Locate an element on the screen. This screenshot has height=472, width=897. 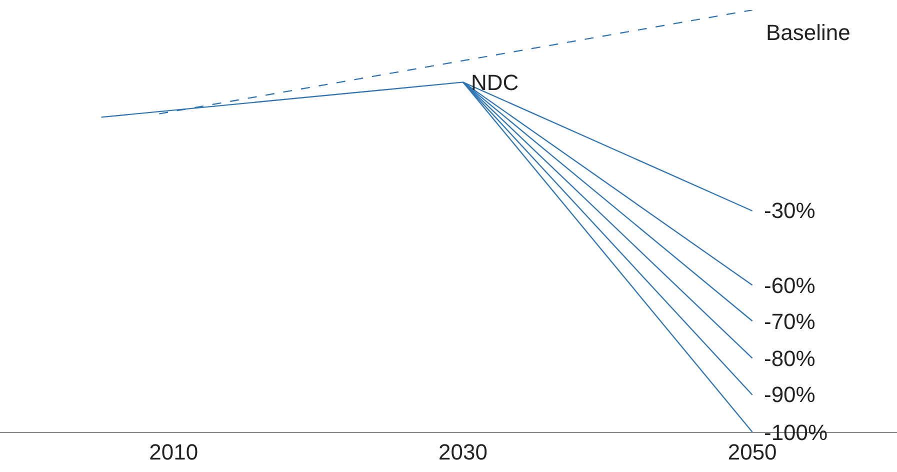
x-tick-label: 2010 is located at coordinates (173, 451).